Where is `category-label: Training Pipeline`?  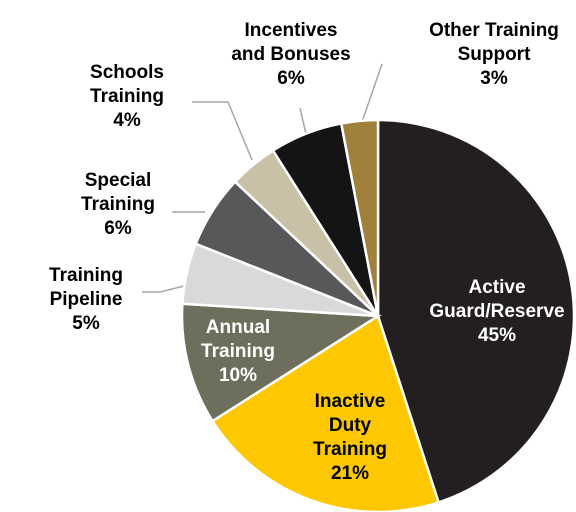
category-label: Training Pipeline is located at coordinates (86, 287).